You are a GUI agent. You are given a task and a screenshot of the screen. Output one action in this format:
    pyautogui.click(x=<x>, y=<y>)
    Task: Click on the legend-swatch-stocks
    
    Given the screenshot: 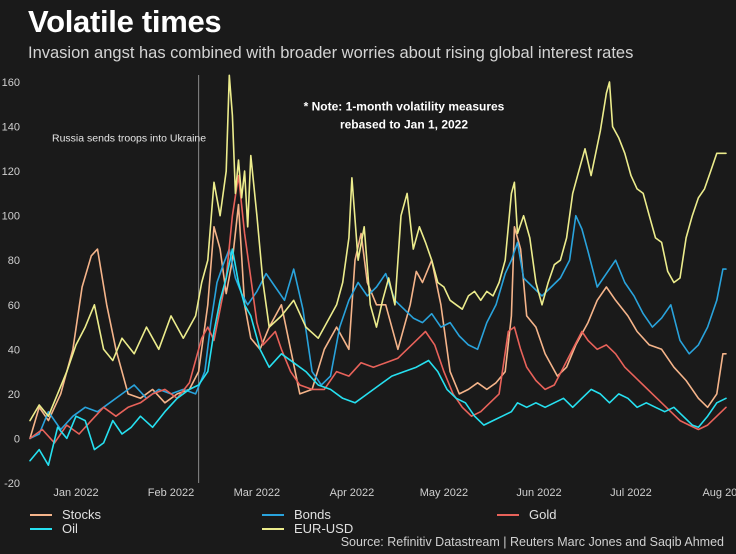 What is the action you would take?
    pyautogui.click(x=41, y=514)
    